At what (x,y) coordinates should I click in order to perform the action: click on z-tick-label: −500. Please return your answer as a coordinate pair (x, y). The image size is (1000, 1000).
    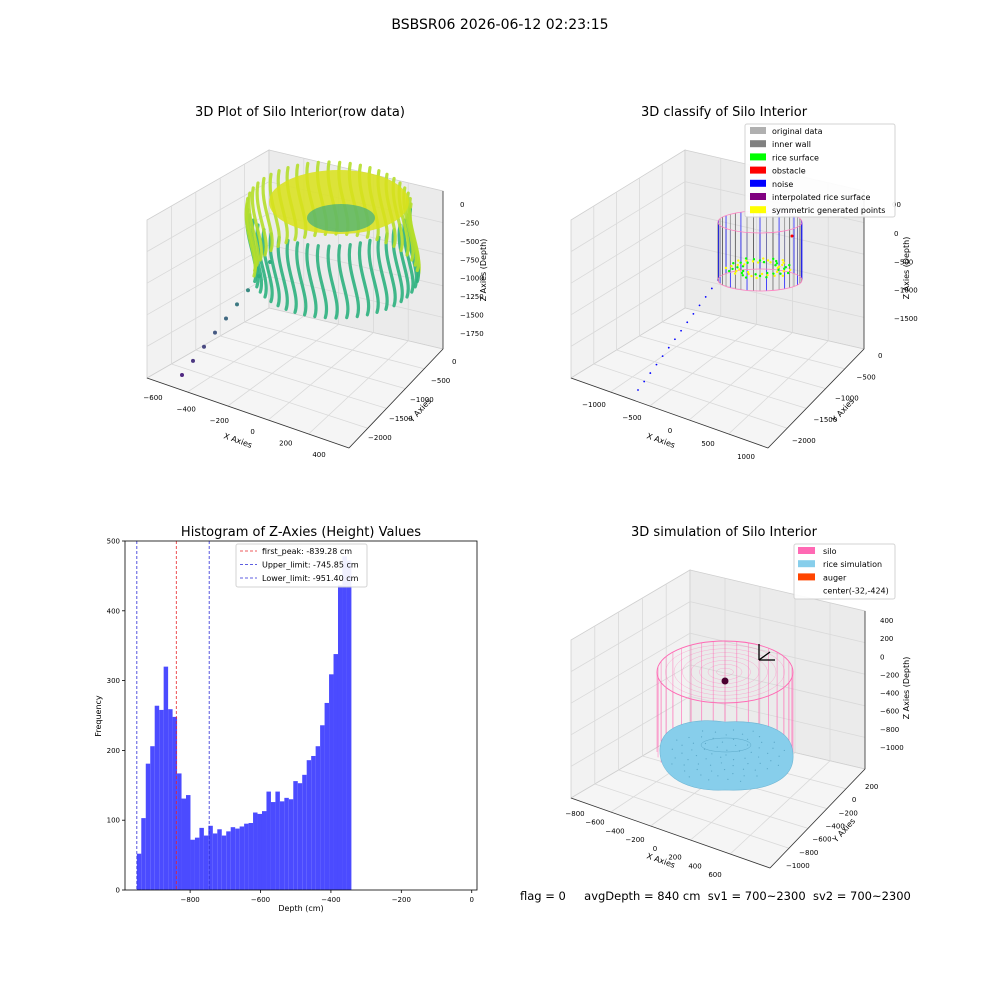
    Looking at the image, I should click on (469, 242).